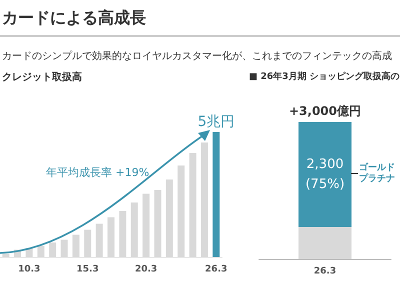 The image size is (400, 300). I want to click on chart-subtitle: カードのシンプルで効果的なロイヤルカスタマー化が、これまでのフィンテックの高成, so click(197, 56).